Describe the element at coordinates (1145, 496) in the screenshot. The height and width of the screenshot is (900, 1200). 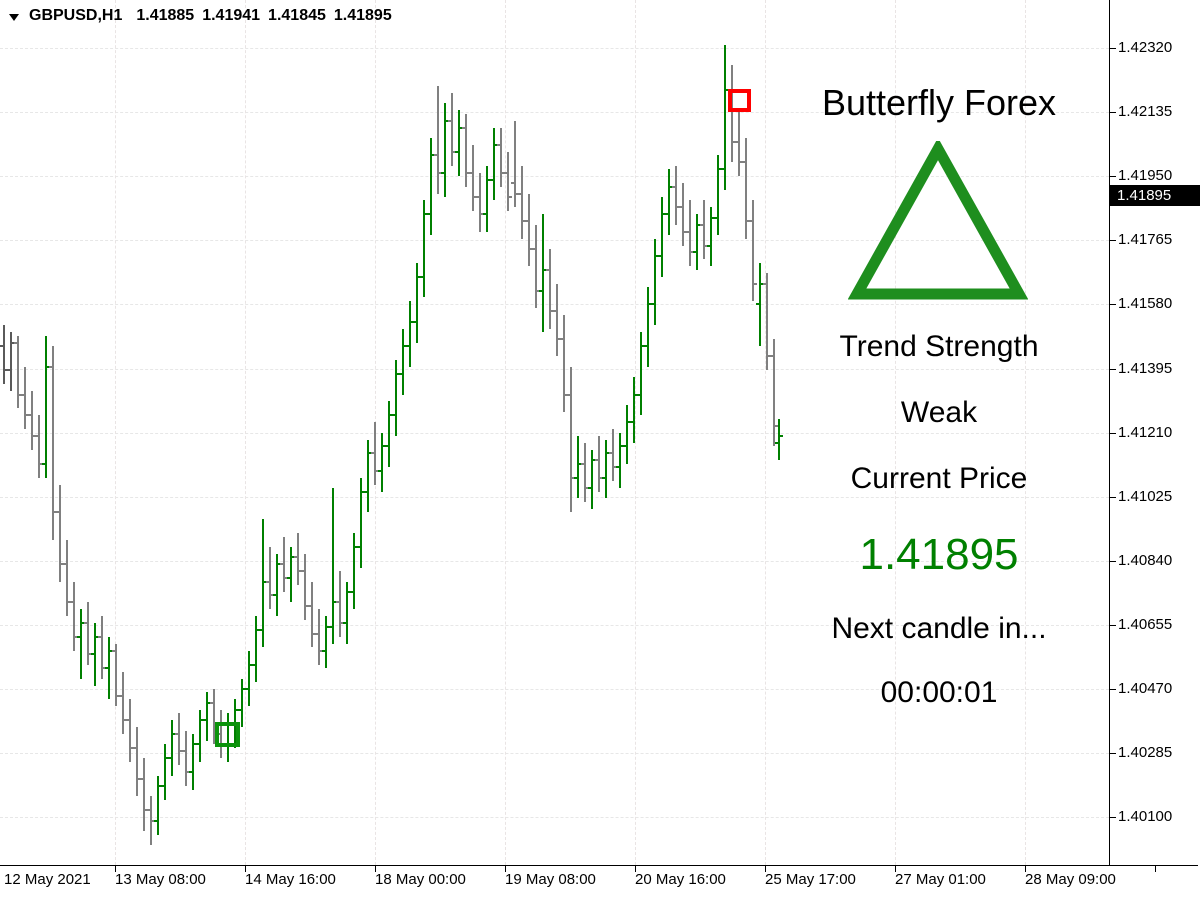
I see `price-axis-label: 1.41025` at that location.